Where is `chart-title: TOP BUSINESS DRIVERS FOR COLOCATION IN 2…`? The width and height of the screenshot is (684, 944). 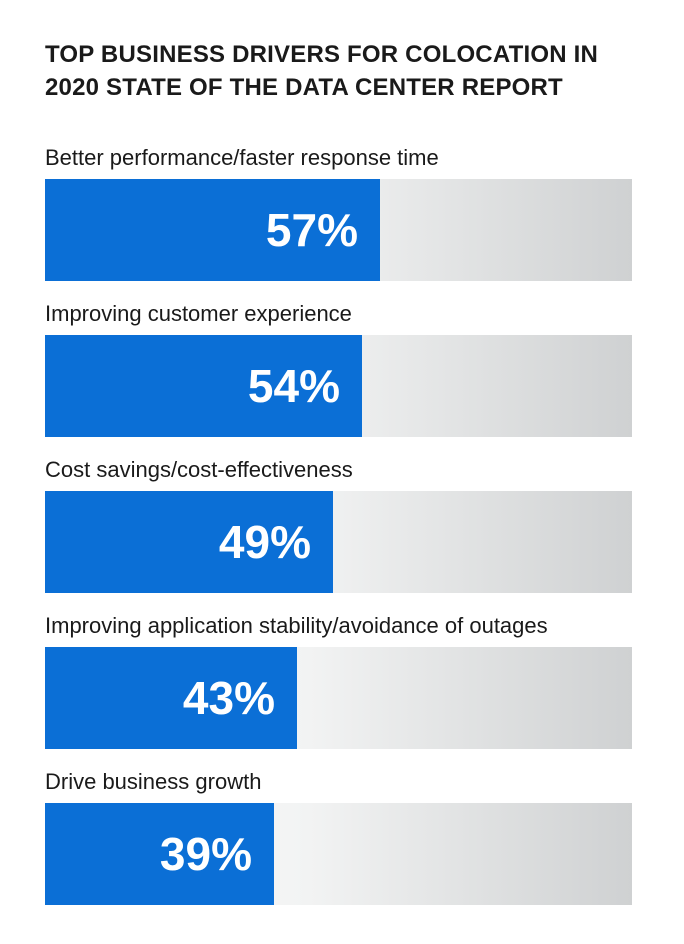 chart-title: TOP BUSINESS DRIVERS FOR COLOCATION IN 2… is located at coordinates (360, 71).